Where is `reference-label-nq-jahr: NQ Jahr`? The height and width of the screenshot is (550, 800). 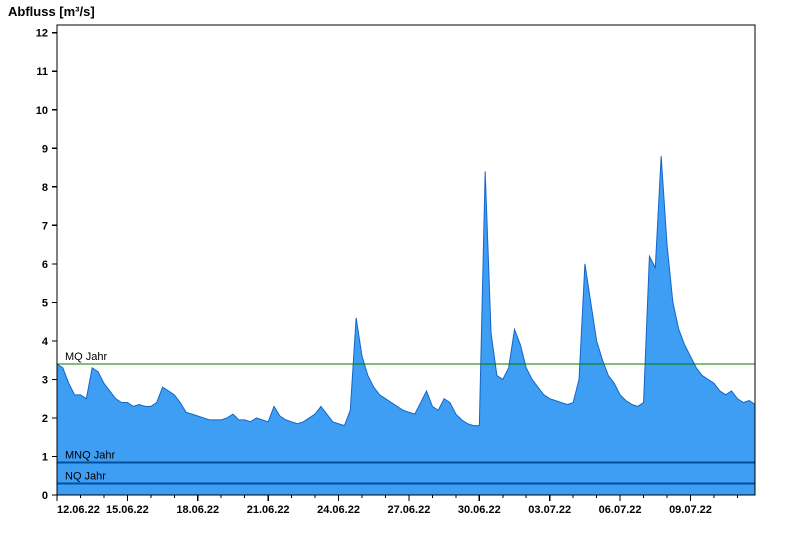
reference-label-nq-jahr: NQ Jahr is located at coordinates (85, 476).